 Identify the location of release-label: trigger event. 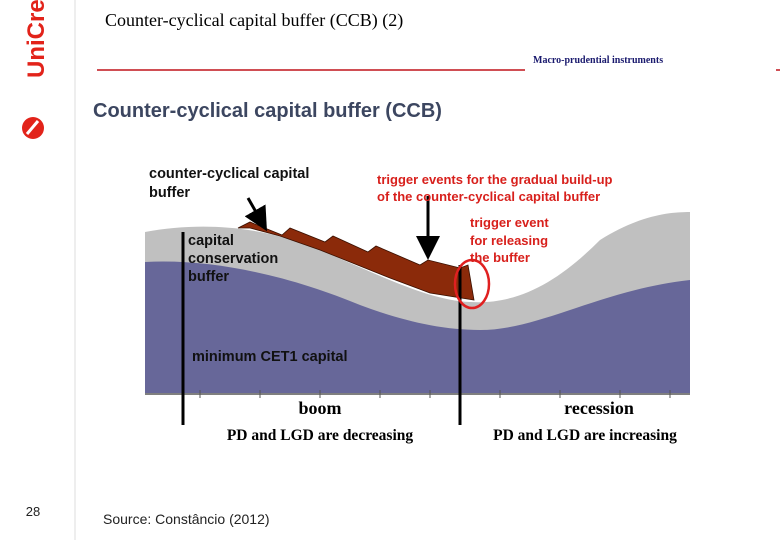
(509, 222).